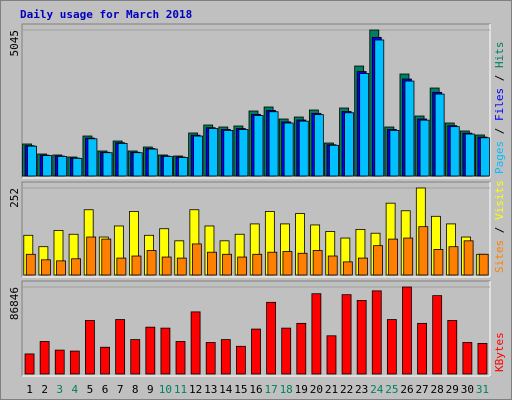 The height and width of the screenshot is (400, 512). What do you see at coordinates (437, 389) in the screenshot?
I see `x-tick-label: 28` at bounding box center [437, 389].